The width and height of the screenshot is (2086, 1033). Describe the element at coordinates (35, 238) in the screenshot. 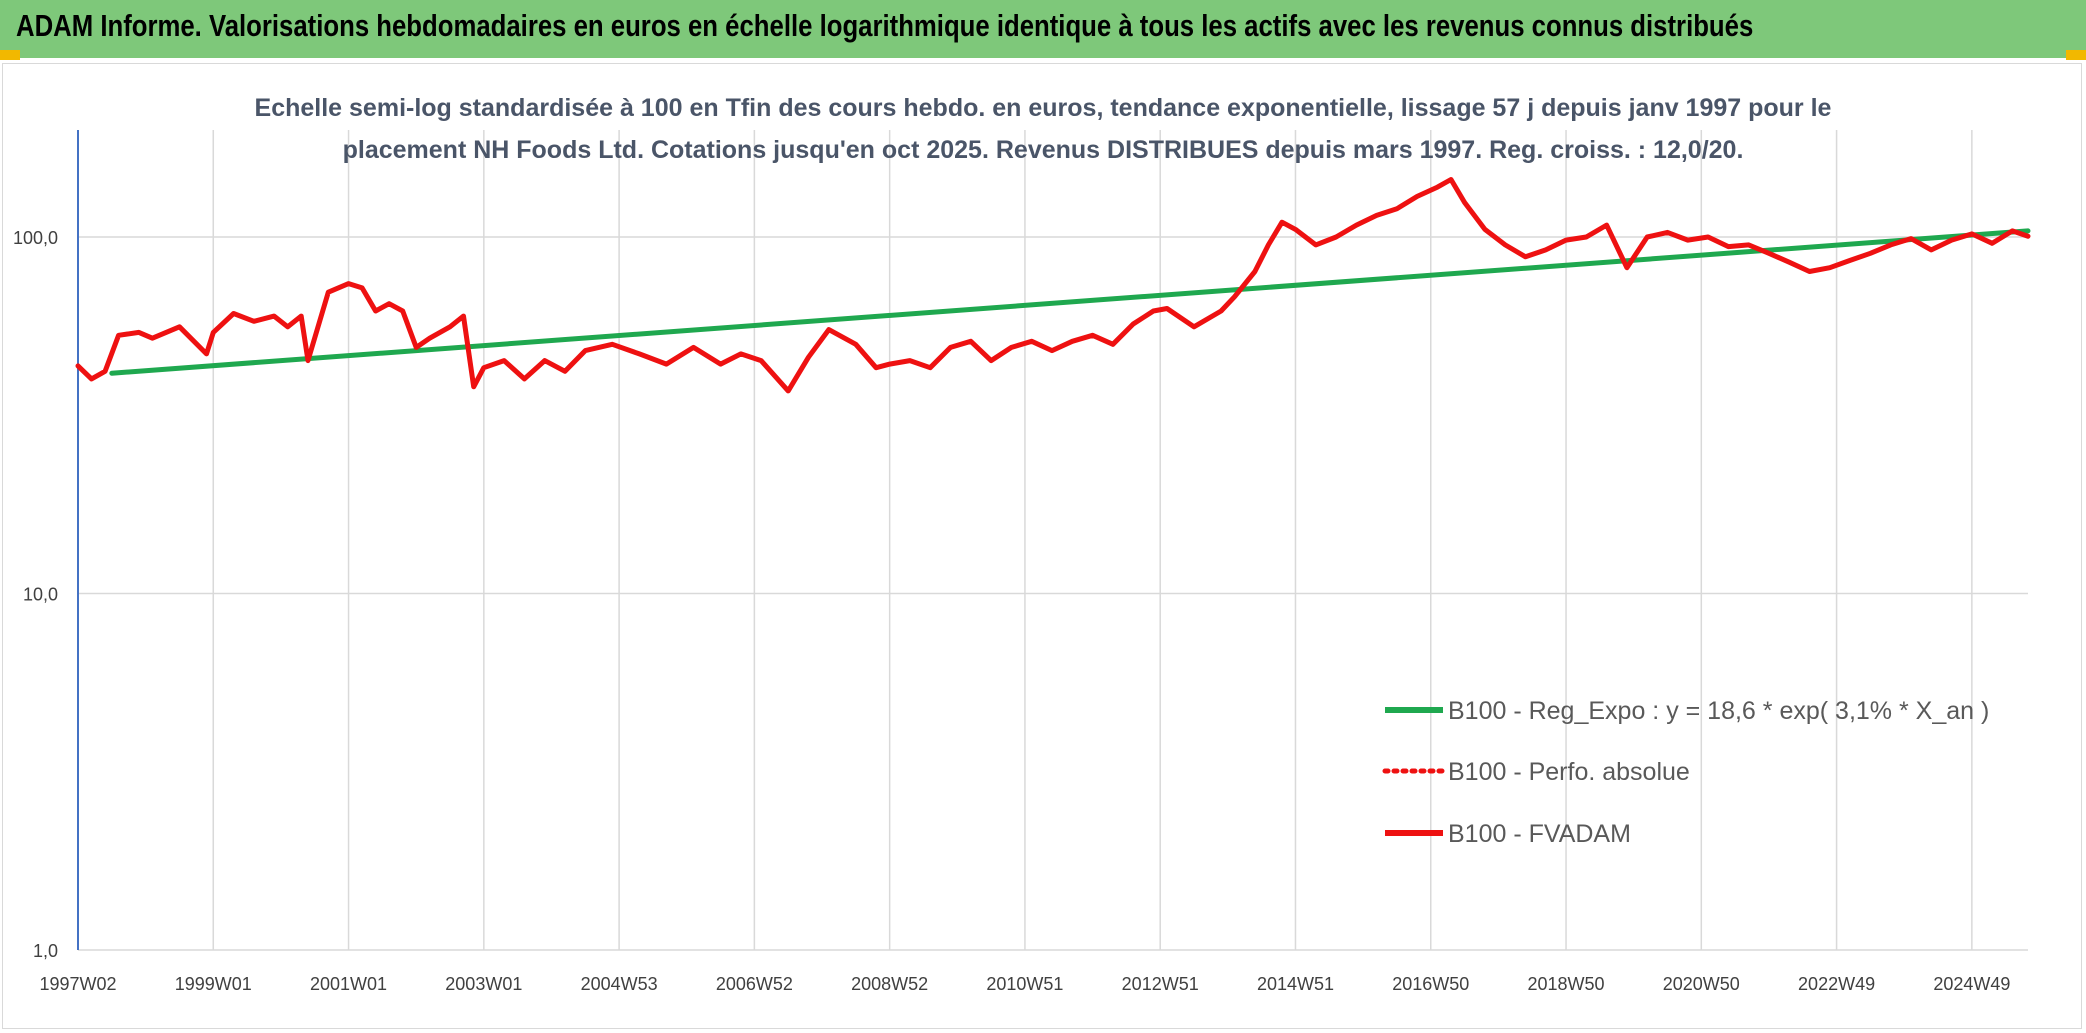

I see `y-tick-label: 100,0` at that location.